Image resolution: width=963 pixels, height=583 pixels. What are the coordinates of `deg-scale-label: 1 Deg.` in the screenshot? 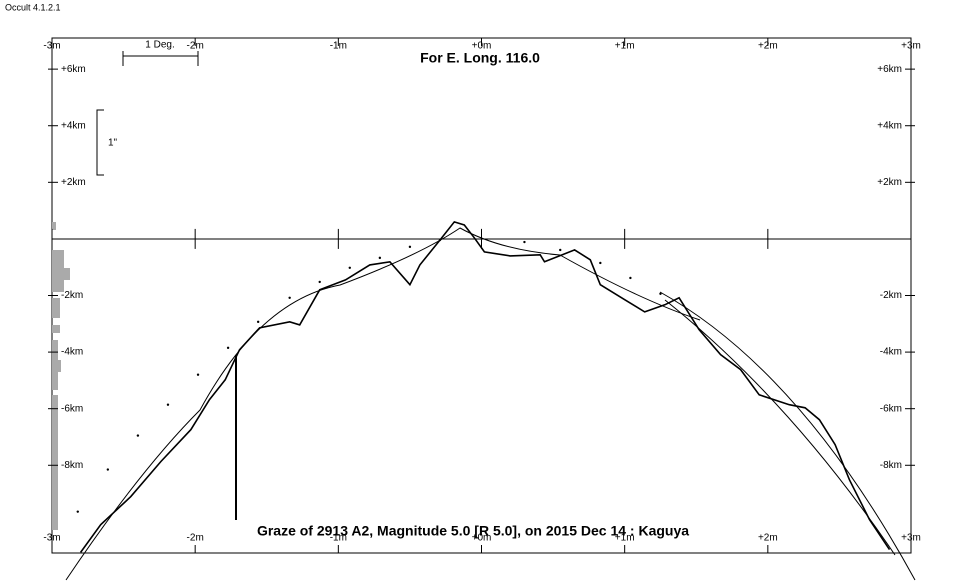 It's located at (159, 45).